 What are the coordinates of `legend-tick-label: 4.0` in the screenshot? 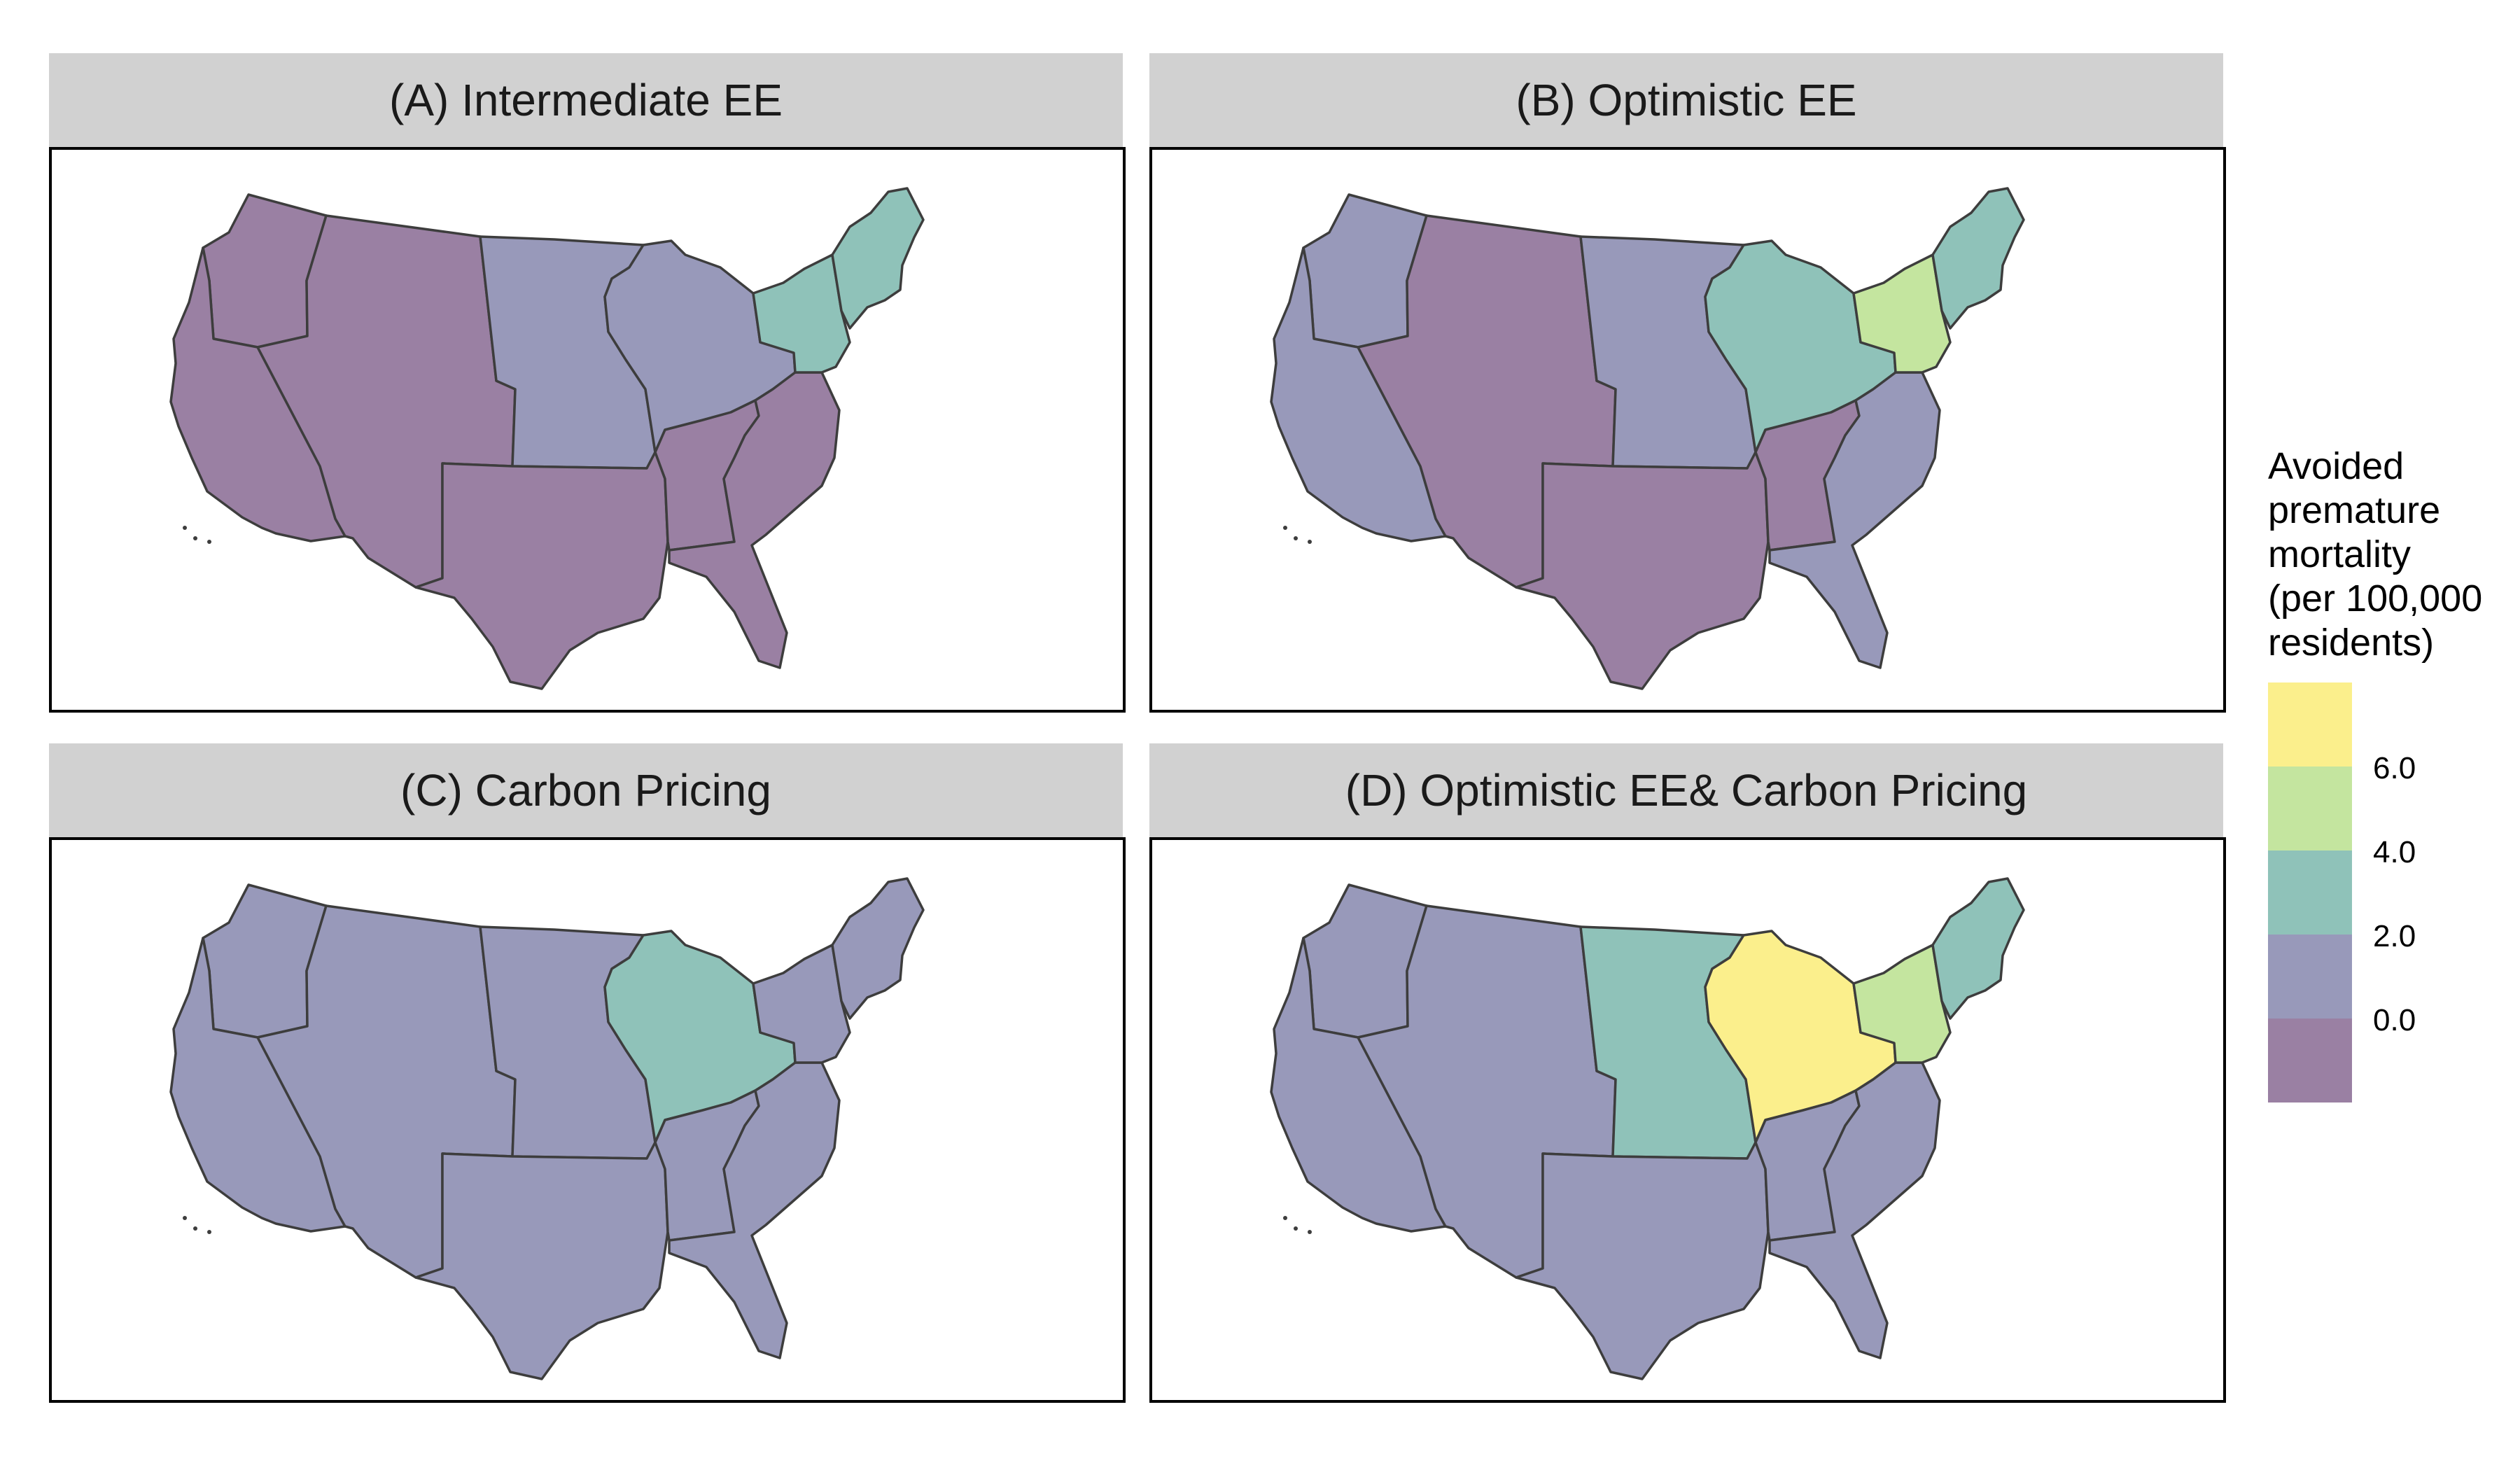 It's located at (2394, 852).